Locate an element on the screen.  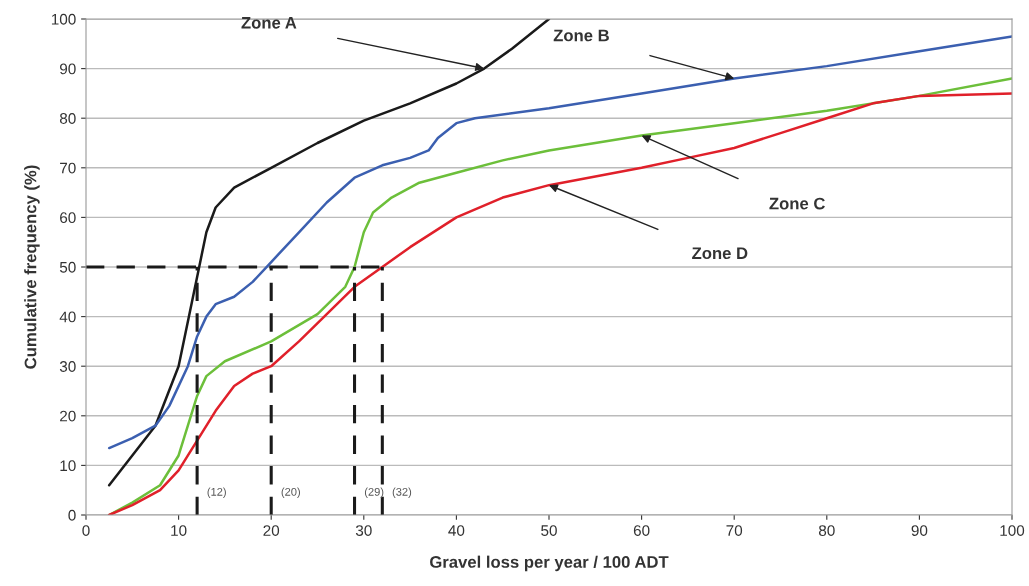
annotation: Zone B is located at coordinates (581, 35).